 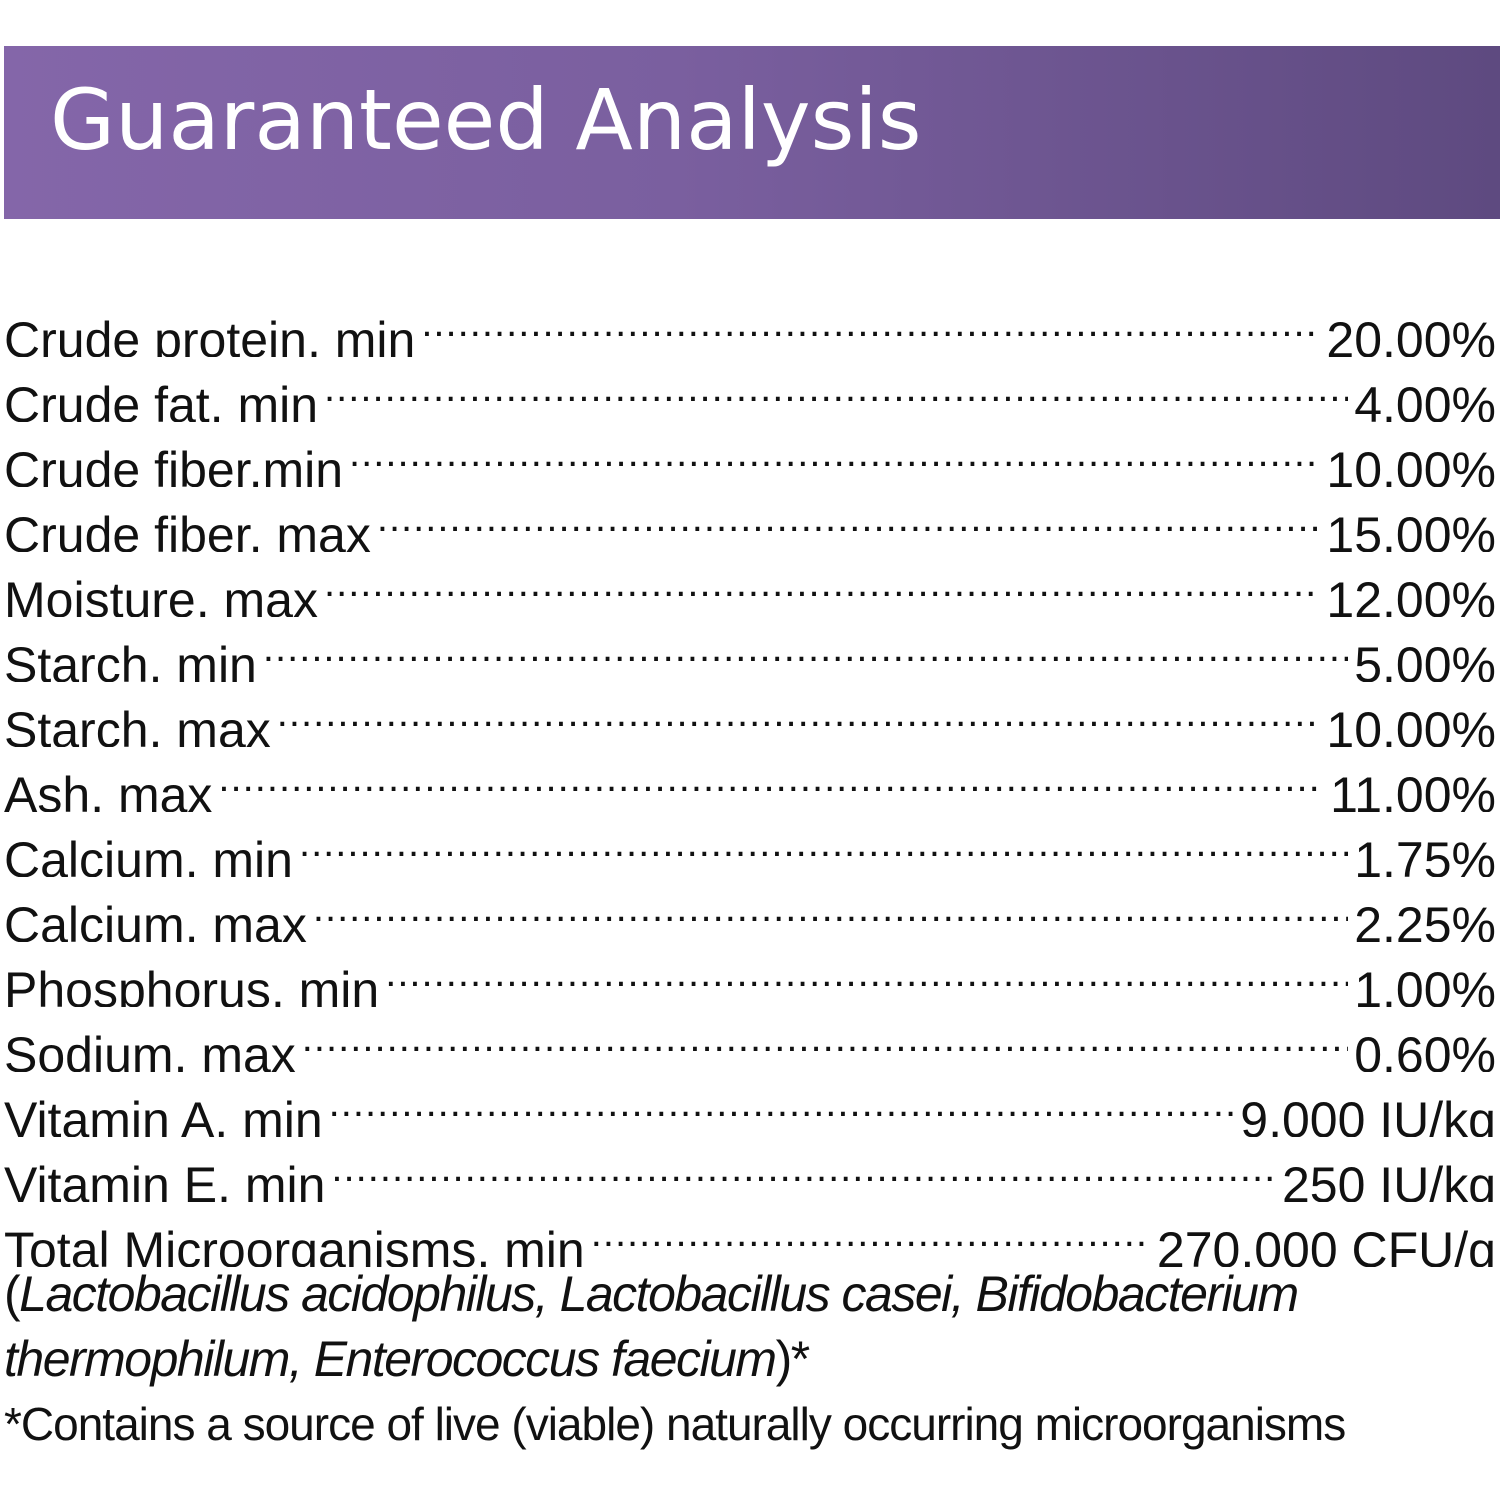 I want to click on analysis-row-sodium-max: Sodium, max 0.60%, so click(x=750, y=1039).